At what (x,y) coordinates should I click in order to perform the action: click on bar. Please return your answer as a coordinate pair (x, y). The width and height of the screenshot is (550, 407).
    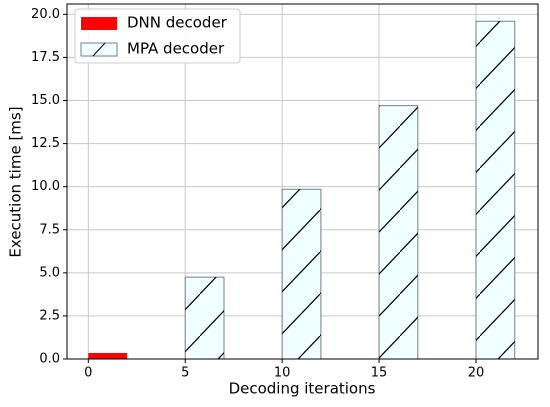
    Looking at the image, I should click on (108, 355).